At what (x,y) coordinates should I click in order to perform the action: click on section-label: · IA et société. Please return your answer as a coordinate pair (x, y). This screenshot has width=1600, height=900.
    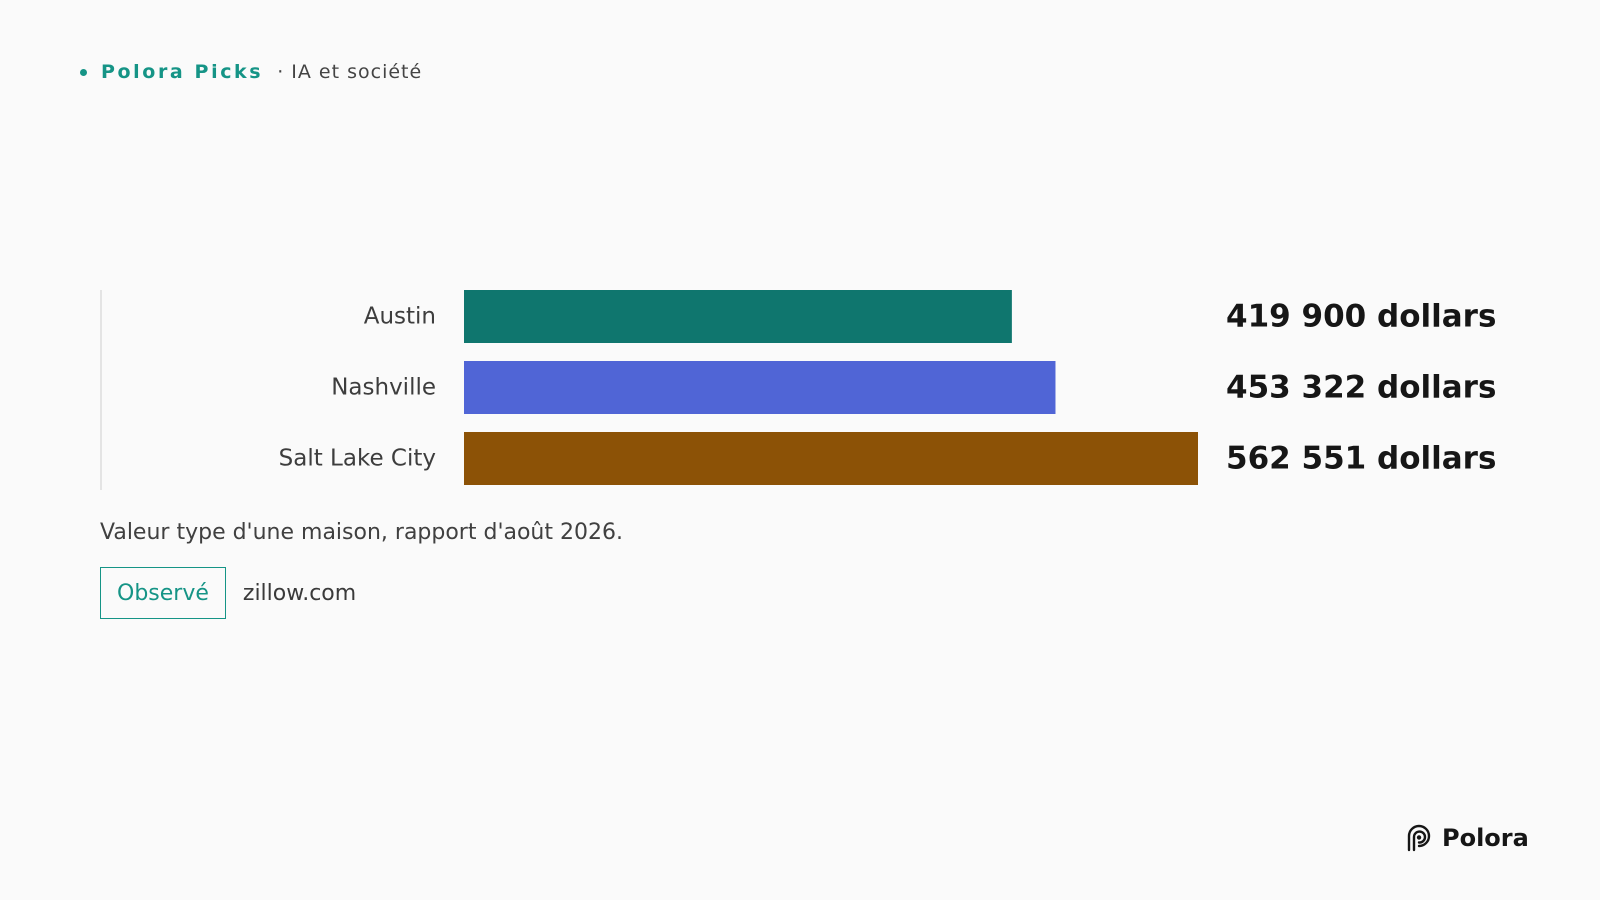
    Looking at the image, I should click on (350, 72).